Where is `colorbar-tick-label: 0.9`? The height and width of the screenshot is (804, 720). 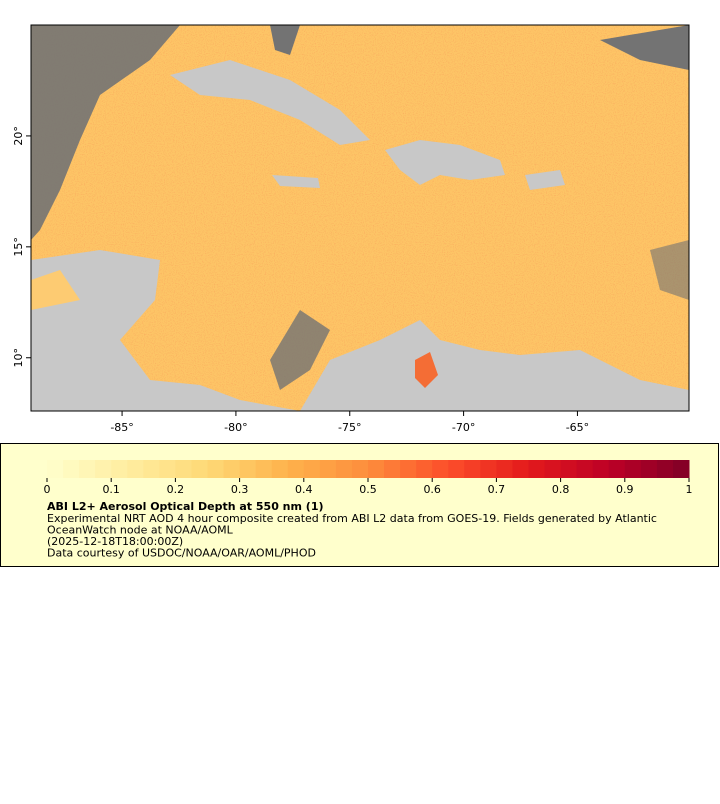 colorbar-tick-label: 0.9 is located at coordinates (625, 489).